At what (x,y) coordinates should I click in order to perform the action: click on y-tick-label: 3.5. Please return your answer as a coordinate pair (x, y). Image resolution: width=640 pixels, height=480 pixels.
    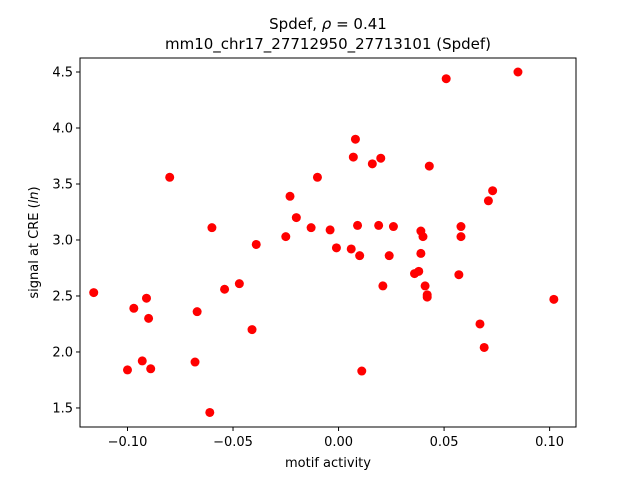
    Looking at the image, I should click on (62, 184).